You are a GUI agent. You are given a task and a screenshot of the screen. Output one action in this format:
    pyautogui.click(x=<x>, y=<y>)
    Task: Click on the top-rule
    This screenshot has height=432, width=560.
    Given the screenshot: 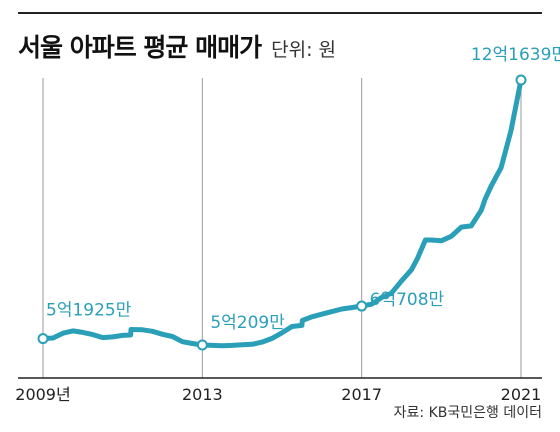 What is the action you would take?
    pyautogui.click(x=280, y=13)
    